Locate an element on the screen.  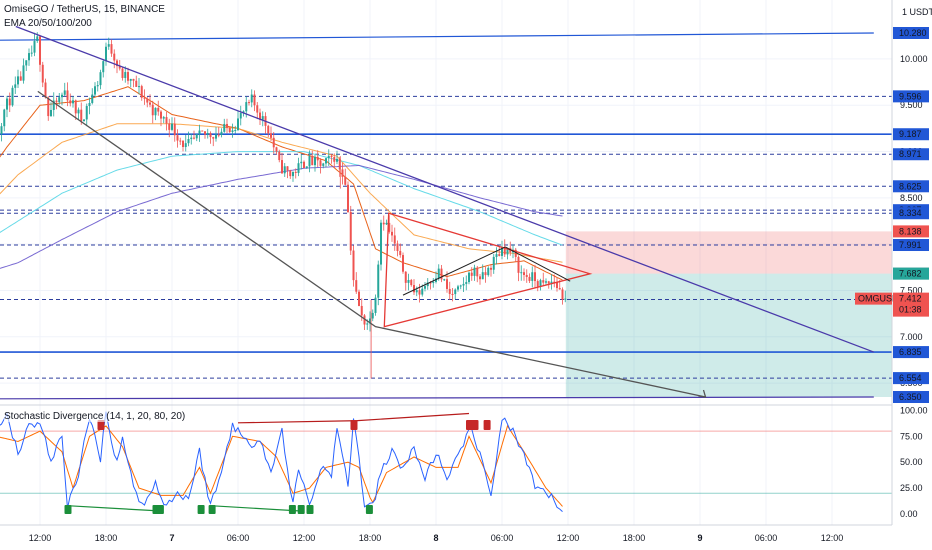
triangle-pattern is located at coordinates (488, 270).